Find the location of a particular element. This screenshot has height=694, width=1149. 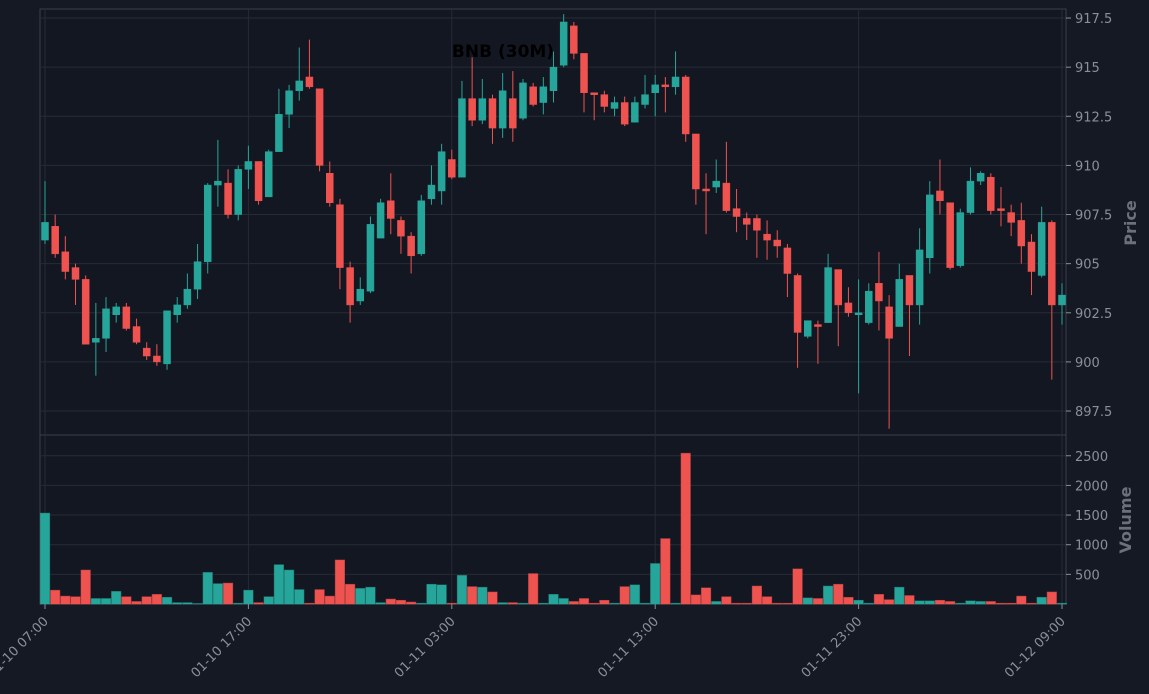

y-tick-label: 902.5 is located at coordinates (1093, 314).